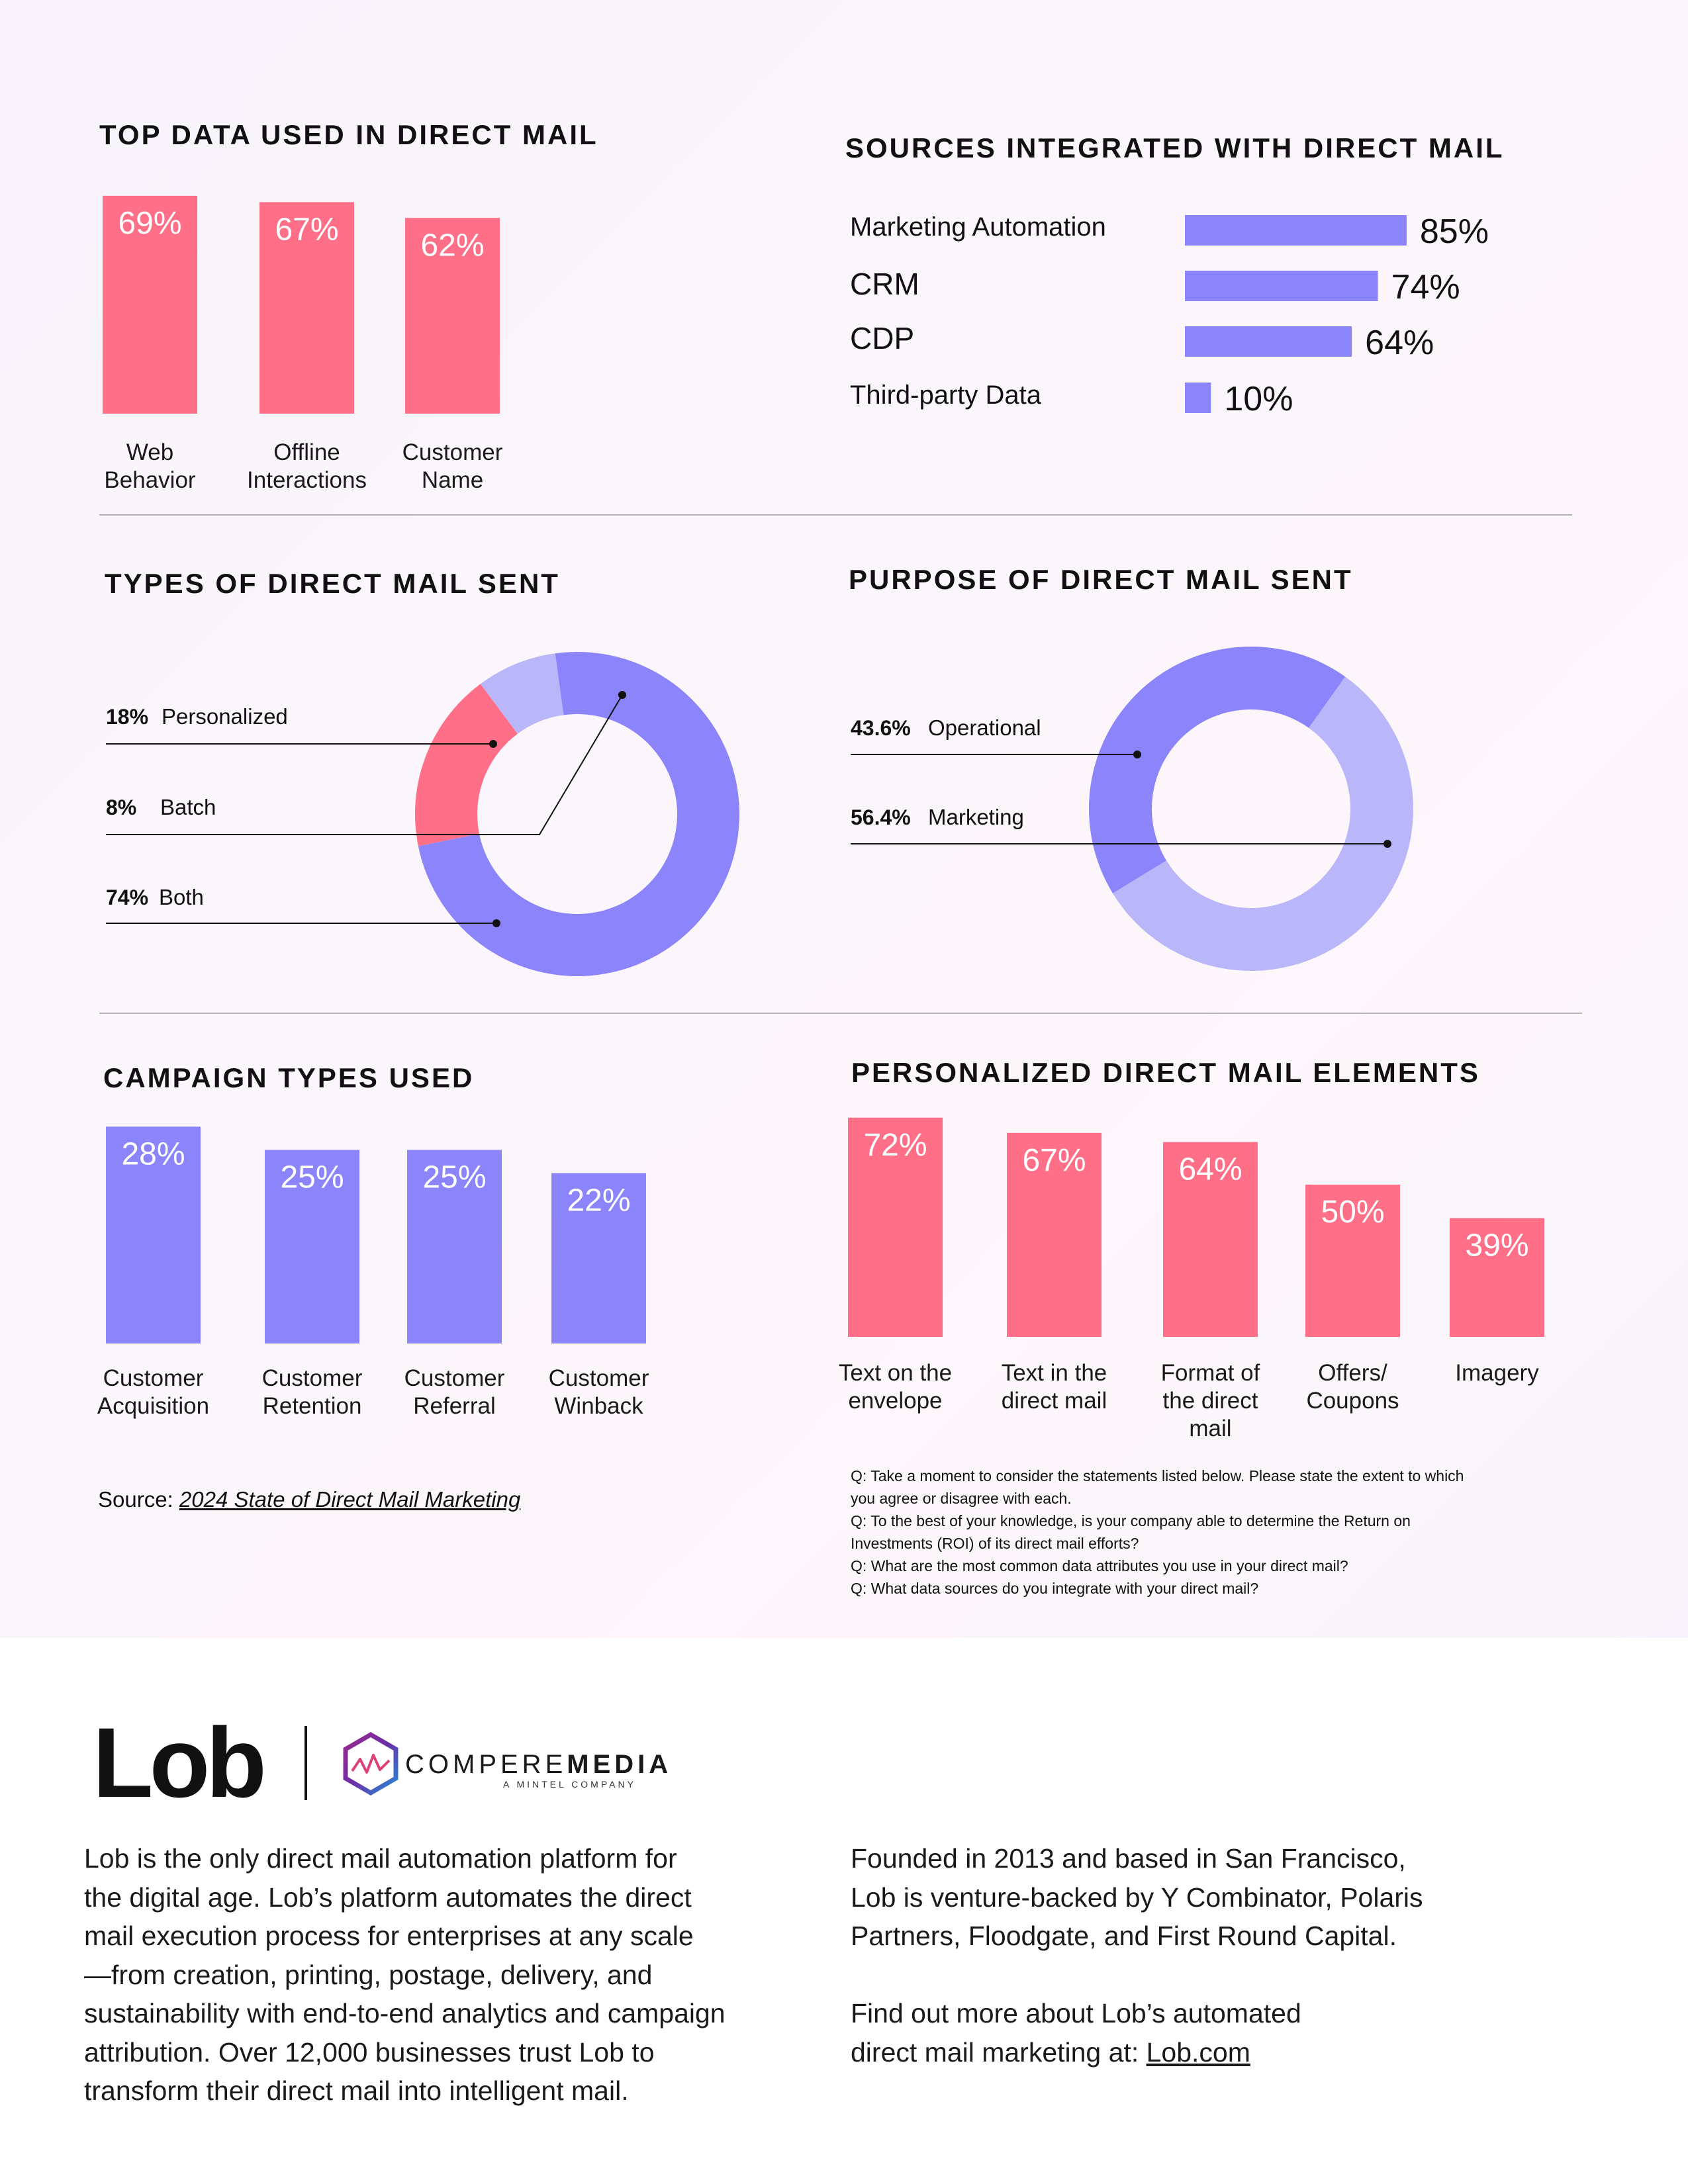 The image size is (1688, 2184). I want to click on donut-slice-marketing, so click(1263, 823).